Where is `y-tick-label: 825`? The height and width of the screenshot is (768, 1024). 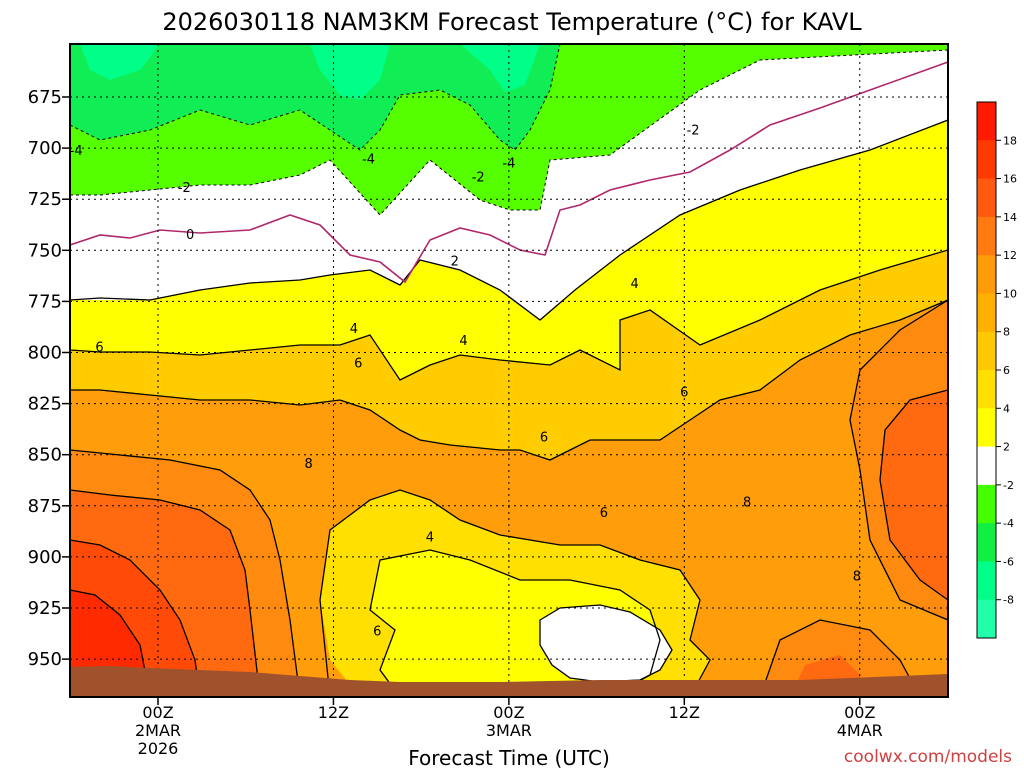
y-tick-label: 825 is located at coordinates (45, 404).